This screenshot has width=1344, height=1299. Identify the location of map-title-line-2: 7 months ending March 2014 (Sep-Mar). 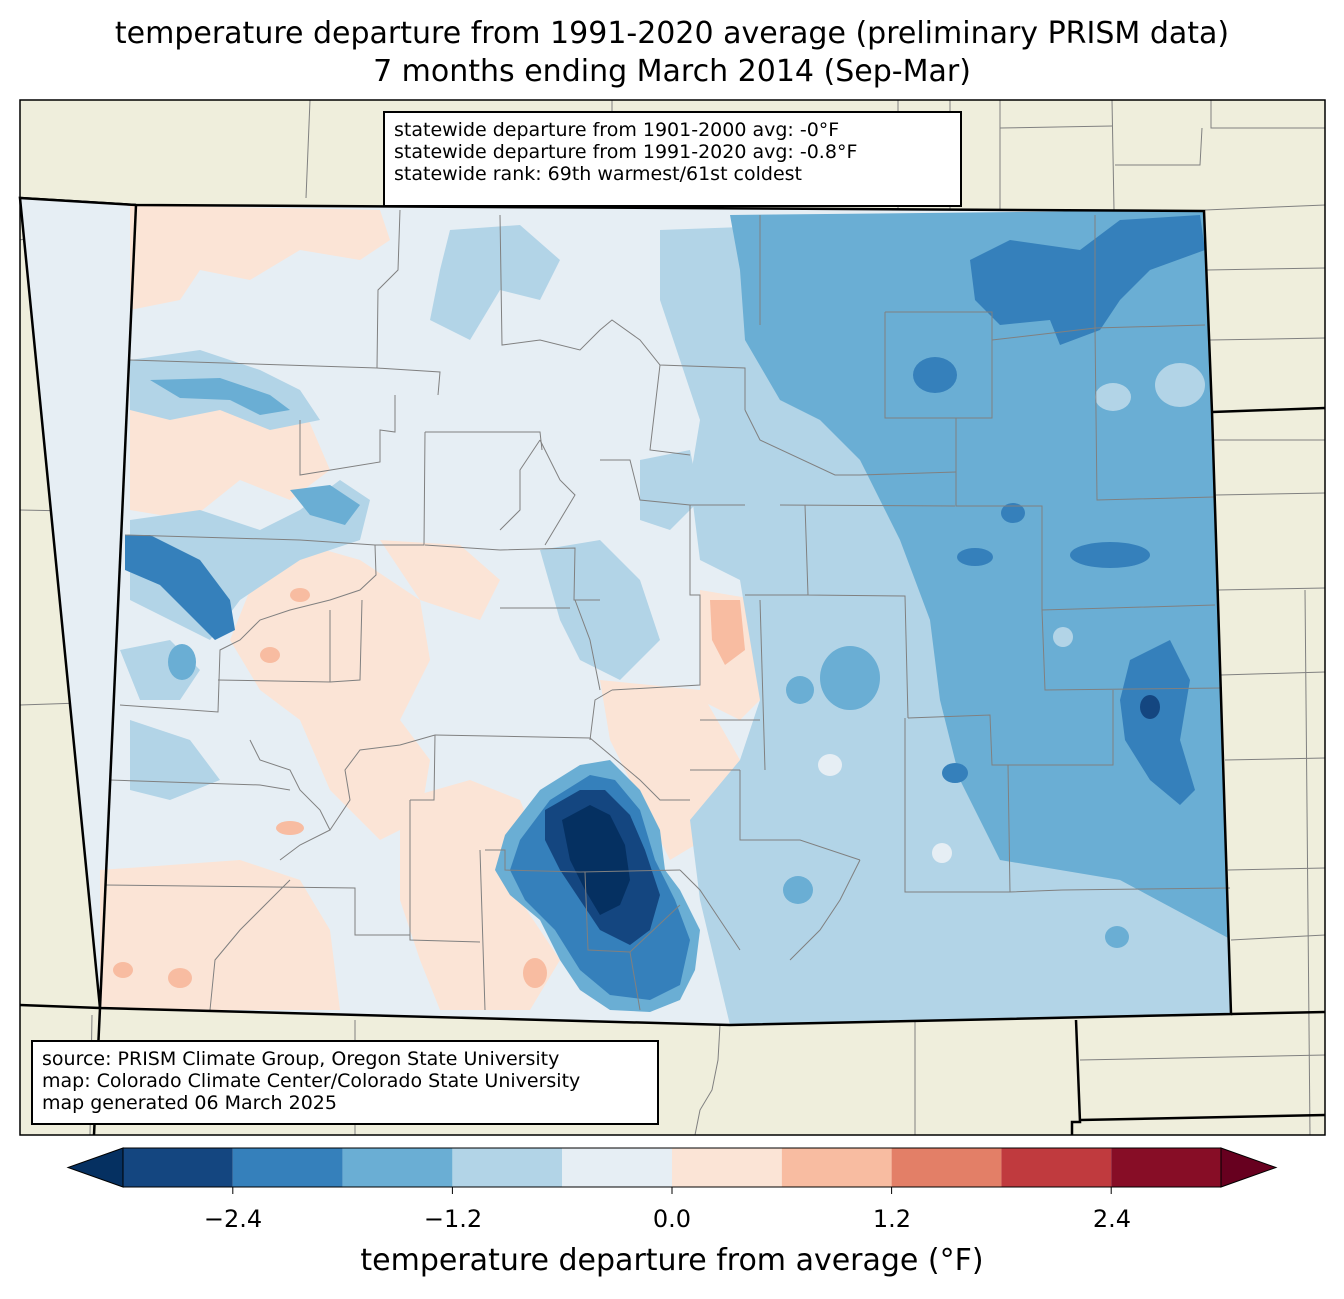
(672, 71).